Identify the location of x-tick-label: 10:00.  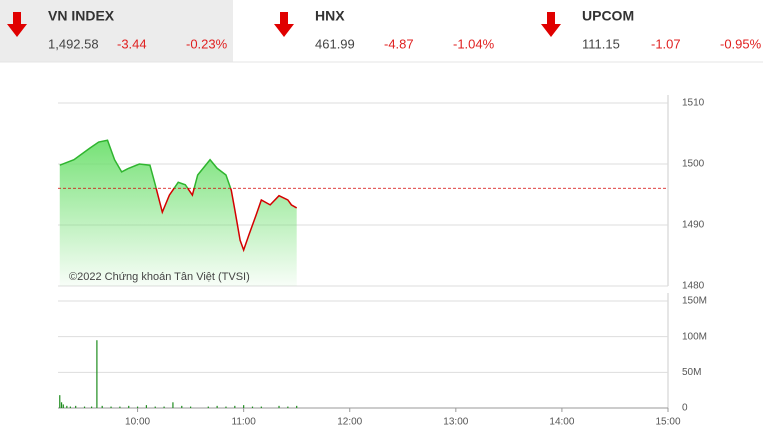
(137, 422).